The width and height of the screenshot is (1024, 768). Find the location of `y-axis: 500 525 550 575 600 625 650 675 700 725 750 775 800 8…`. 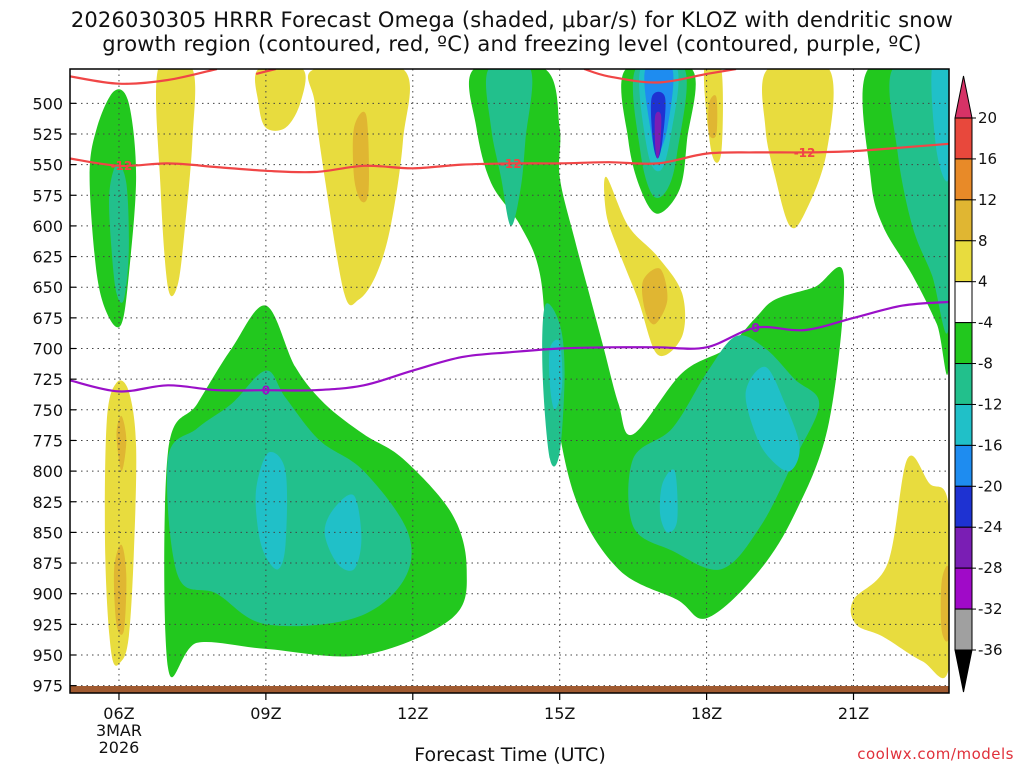

y-axis: 500 525 550 575 600 625 650 675 700 725 750 775 800 8… is located at coordinates (54, 395).